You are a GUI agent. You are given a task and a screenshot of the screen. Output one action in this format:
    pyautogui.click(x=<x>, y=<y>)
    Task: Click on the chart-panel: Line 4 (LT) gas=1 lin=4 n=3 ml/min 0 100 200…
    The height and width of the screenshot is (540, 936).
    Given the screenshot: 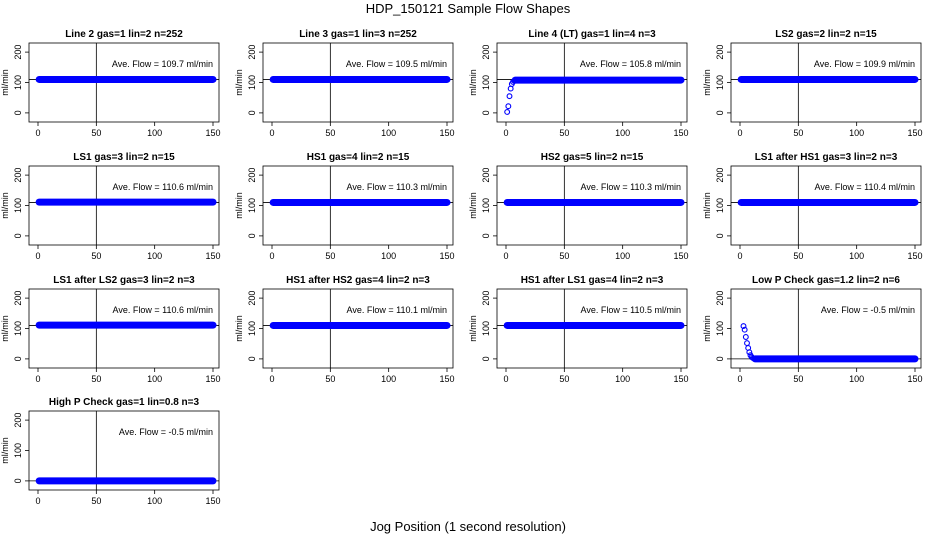 What is the action you would take?
    pyautogui.click(x=578, y=83)
    